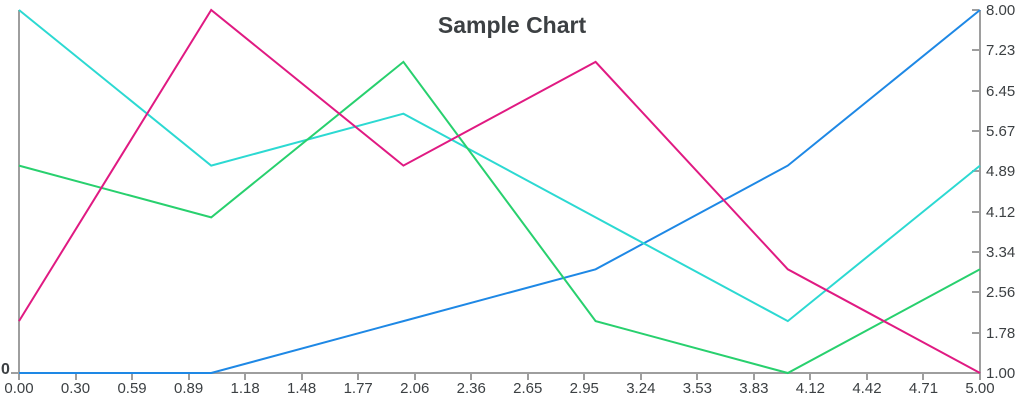 The width and height of the screenshot is (1024, 400). What do you see at coordinates (1001, 252) in the screenshot?
I see `y-axis-tick-label: 3.34` at bounding box center [1001, 252].